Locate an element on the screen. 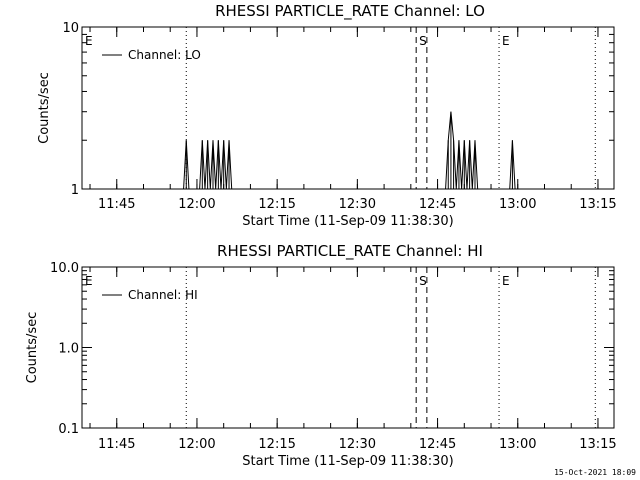 The height and width of the screenshot is (480, 640). chart1-title: RHESSI PARTICLE_RATE Channel: LO is located at coordinates (350, 11).